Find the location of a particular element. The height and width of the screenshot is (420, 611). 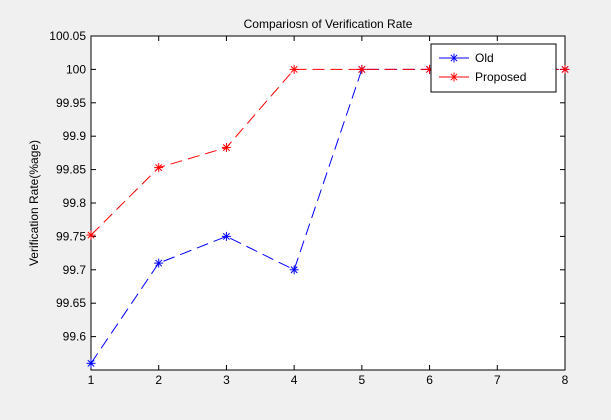

y-tick-label: 99.7 is located at coordinates (75, 270).